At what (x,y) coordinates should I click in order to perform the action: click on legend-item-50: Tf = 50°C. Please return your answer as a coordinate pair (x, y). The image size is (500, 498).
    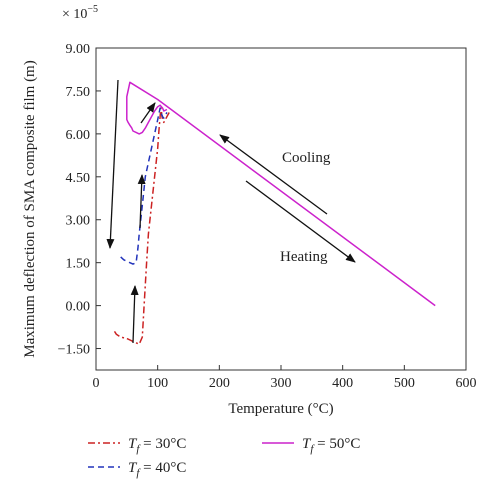
    Looking at the image, I should click on (311, 445).